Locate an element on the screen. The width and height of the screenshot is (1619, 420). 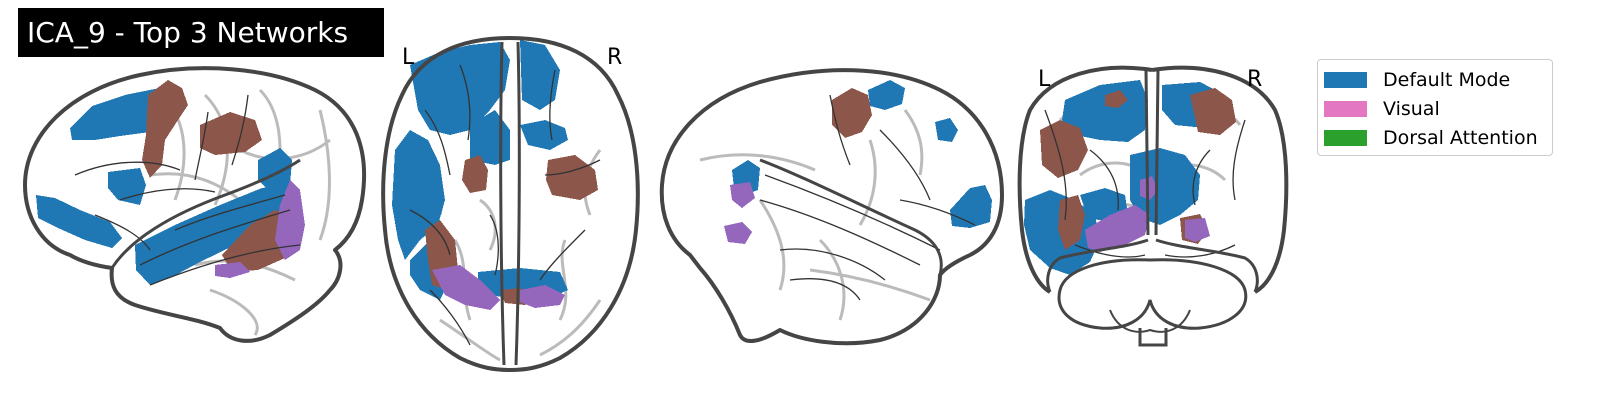
sagittal-left-activation is located at coordinates (170, 182).